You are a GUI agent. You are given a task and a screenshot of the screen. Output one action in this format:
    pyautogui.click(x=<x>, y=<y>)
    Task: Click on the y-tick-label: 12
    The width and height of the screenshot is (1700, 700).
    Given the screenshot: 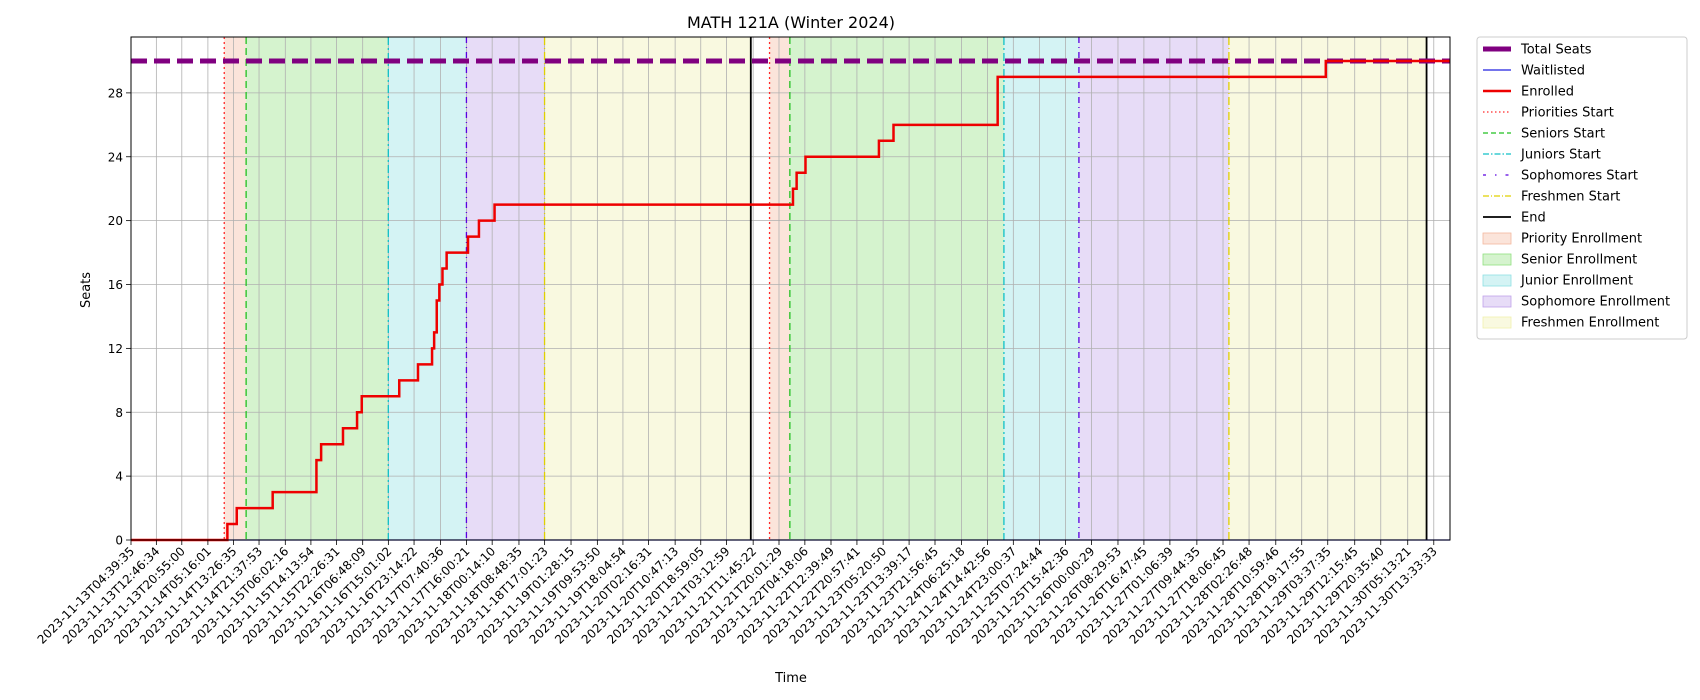 What is the action you would take?
    pyautogui.click(x=115, y=349)
    